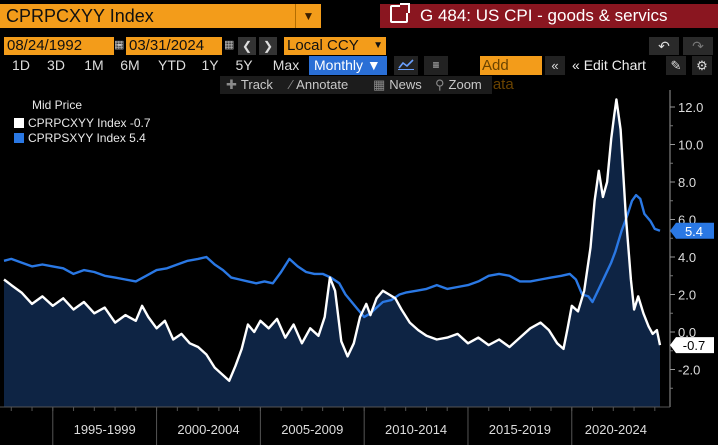 This screenshot has width=718, height=445. I want to click on edit-chart-button: « Edit Chart, so click(609, 65).